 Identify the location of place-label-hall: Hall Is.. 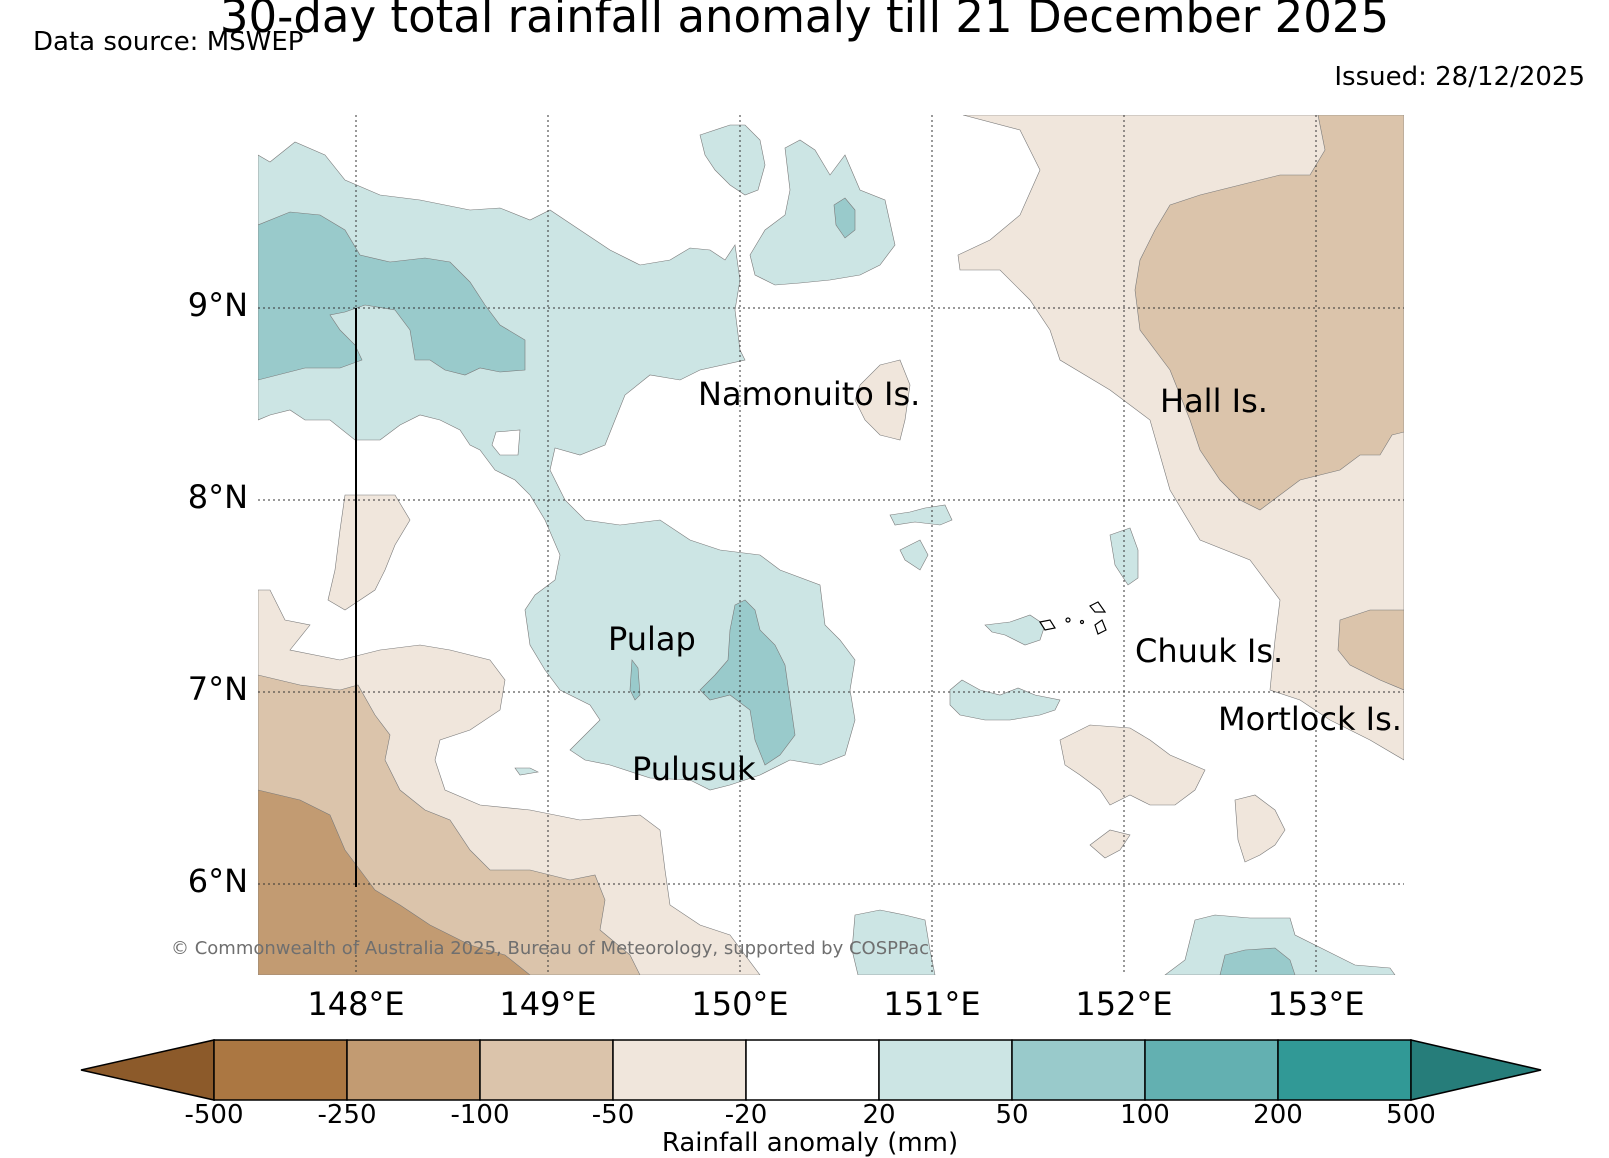
(1214, 401).